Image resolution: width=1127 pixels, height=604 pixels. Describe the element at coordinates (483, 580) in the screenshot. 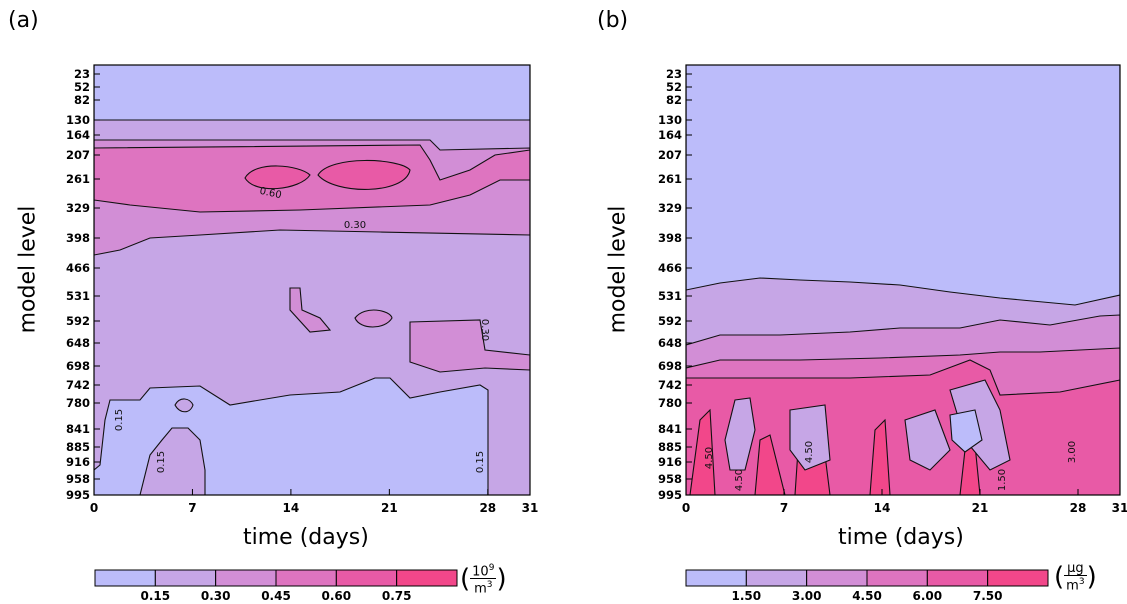

I see `colorbar-unit-a: (109 m3)` at that location.